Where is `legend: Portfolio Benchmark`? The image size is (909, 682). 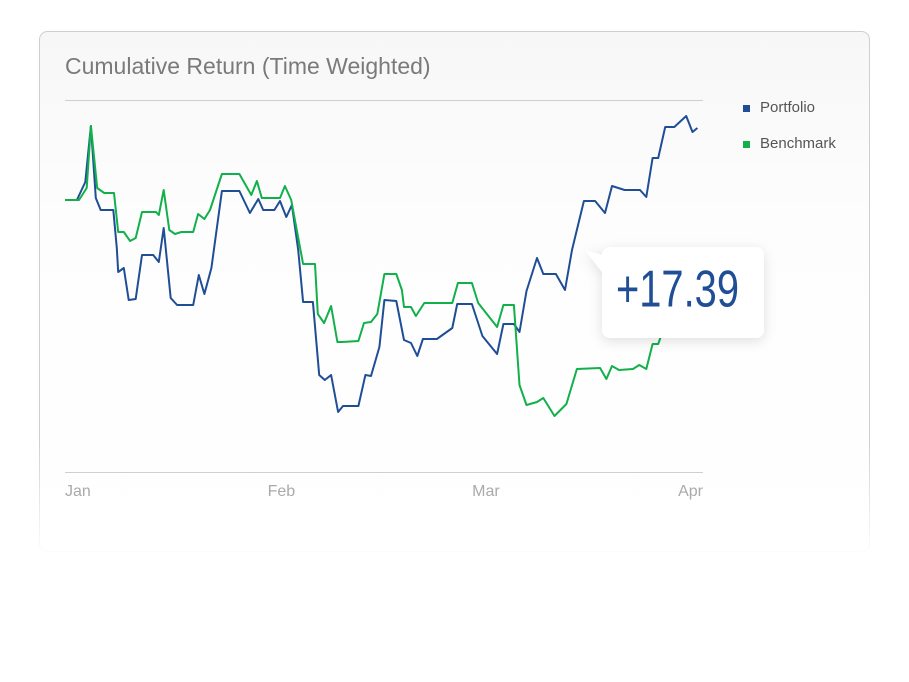
legend: Portfolio Benchmark is located at coordinates (789, 125).